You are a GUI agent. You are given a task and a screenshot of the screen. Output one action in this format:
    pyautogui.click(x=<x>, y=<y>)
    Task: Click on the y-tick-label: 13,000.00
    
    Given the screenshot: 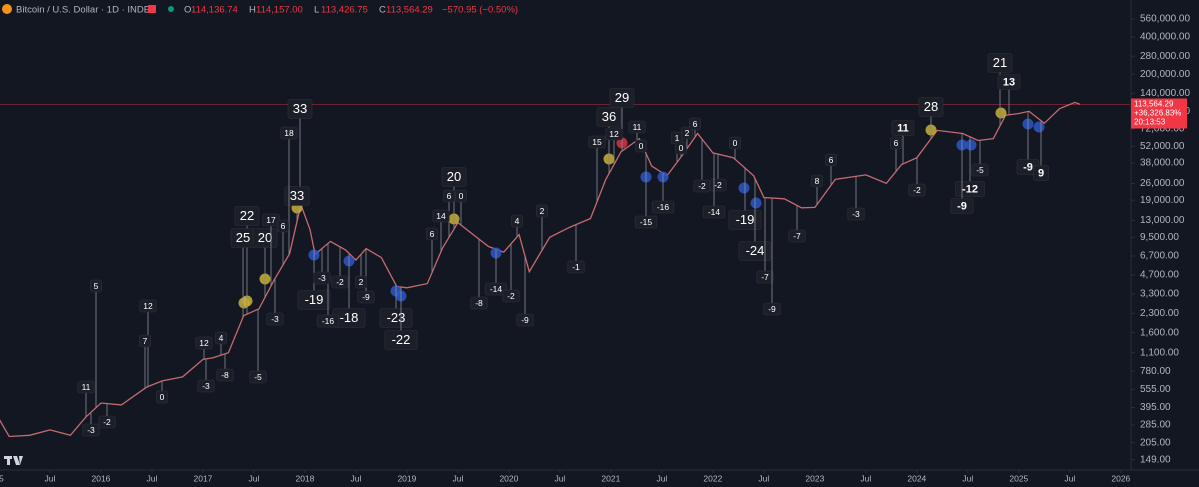 What is the action you would take?
    pyautogui.click(x=1162, y=220)
    